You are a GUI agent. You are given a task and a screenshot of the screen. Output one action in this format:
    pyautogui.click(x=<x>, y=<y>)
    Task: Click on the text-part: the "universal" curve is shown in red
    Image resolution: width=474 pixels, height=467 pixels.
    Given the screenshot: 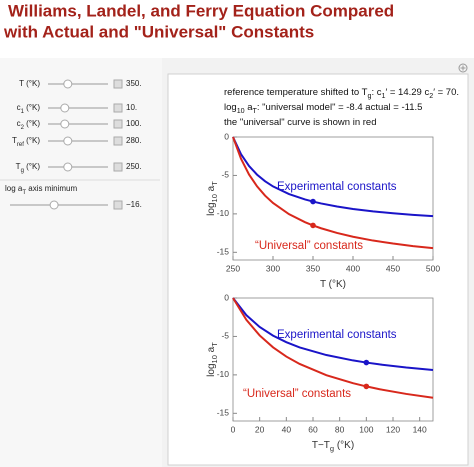 What is the action you would take?
    pyautogui.click(x=300, y=122)
    